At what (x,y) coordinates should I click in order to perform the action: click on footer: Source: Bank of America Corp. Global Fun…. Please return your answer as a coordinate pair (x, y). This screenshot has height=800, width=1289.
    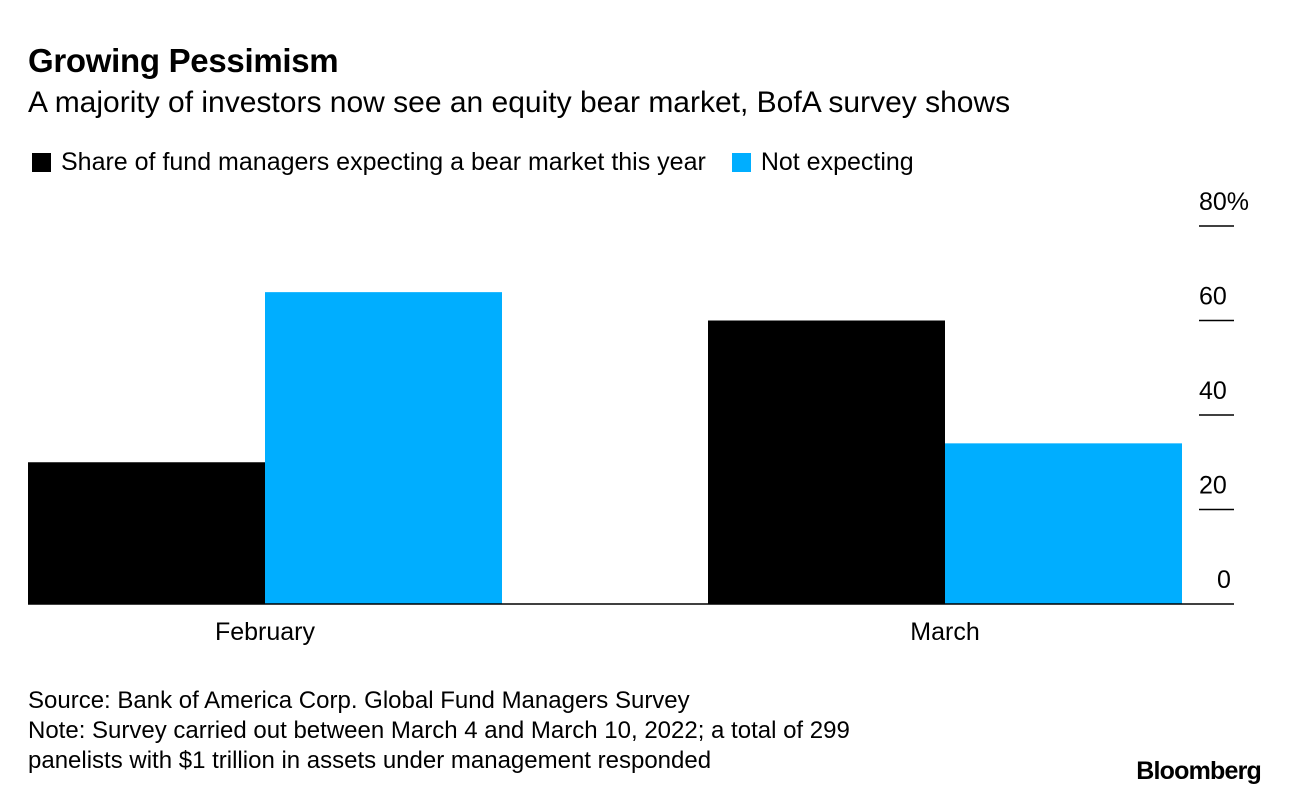
    Looking at the image, I should click on (439, 731).